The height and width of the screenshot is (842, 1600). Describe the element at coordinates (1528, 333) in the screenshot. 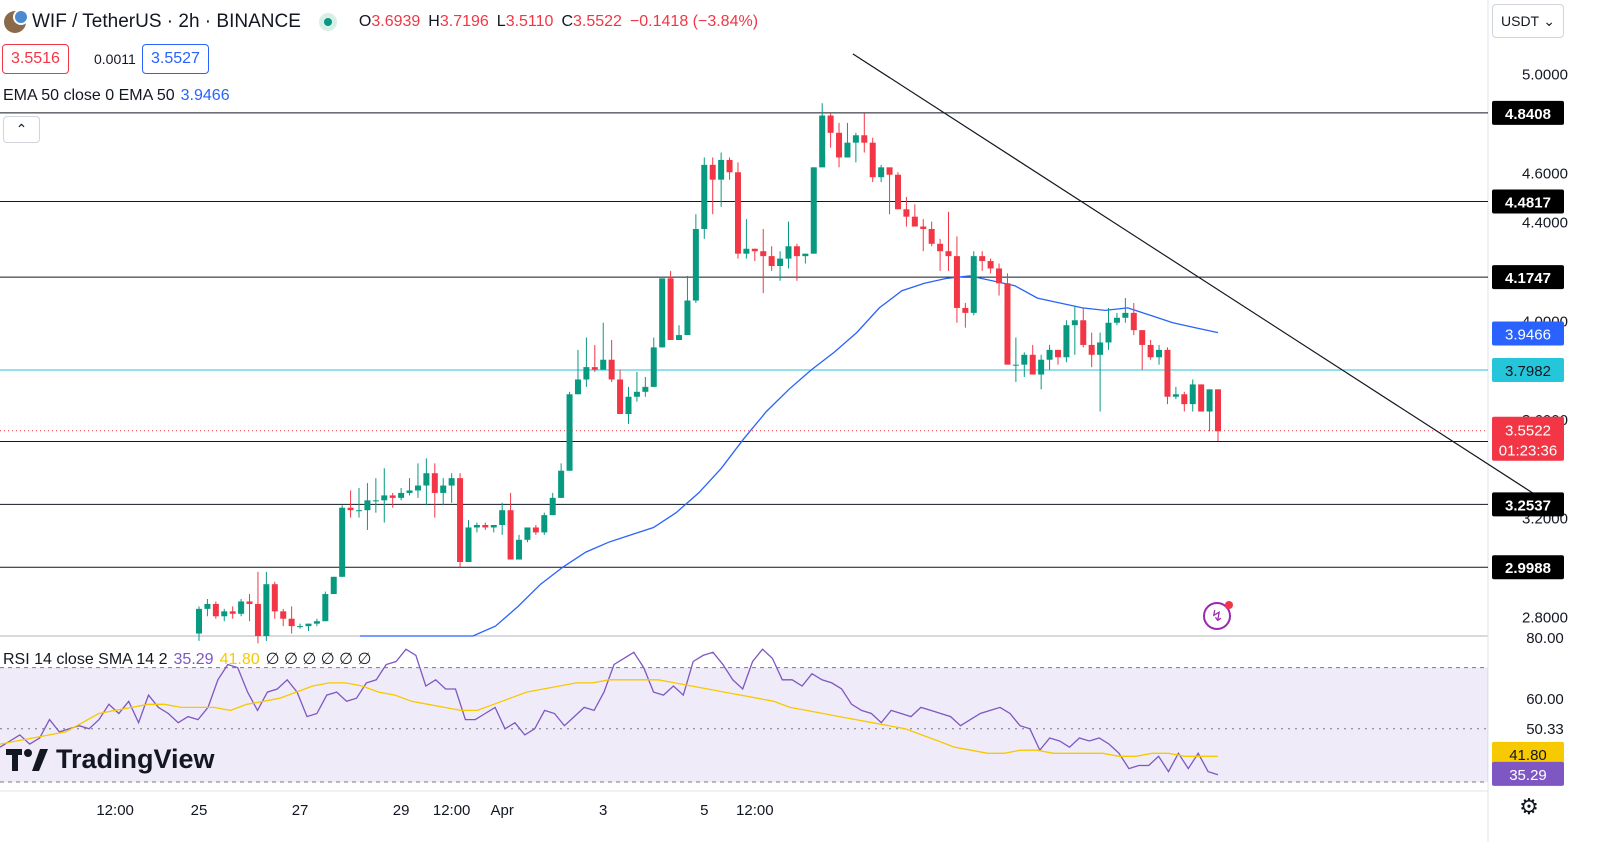

I see `ema-price-tag` at that location.